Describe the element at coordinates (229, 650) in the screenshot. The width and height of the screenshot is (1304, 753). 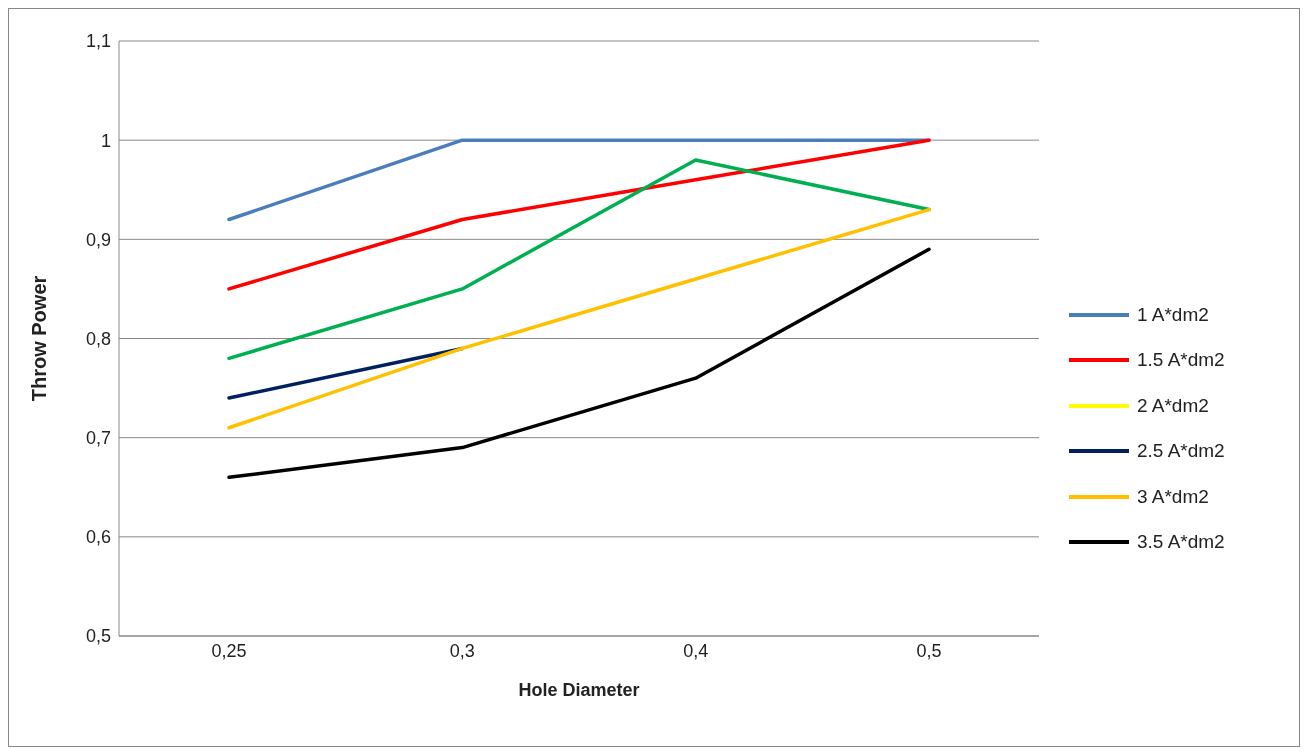
I see `x-tick-label: 0,25` at that location.